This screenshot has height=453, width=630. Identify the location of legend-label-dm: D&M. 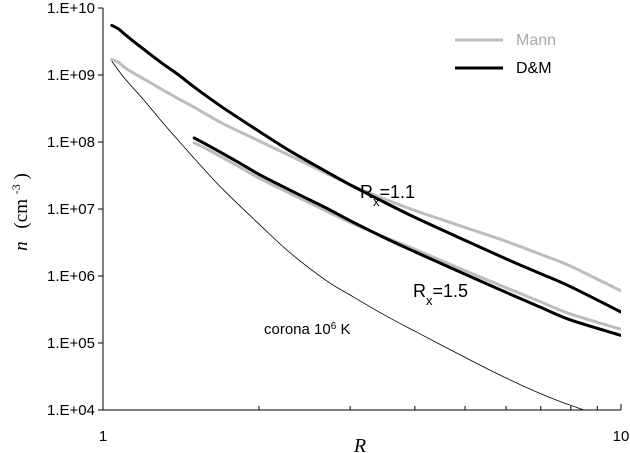
(534, 68).